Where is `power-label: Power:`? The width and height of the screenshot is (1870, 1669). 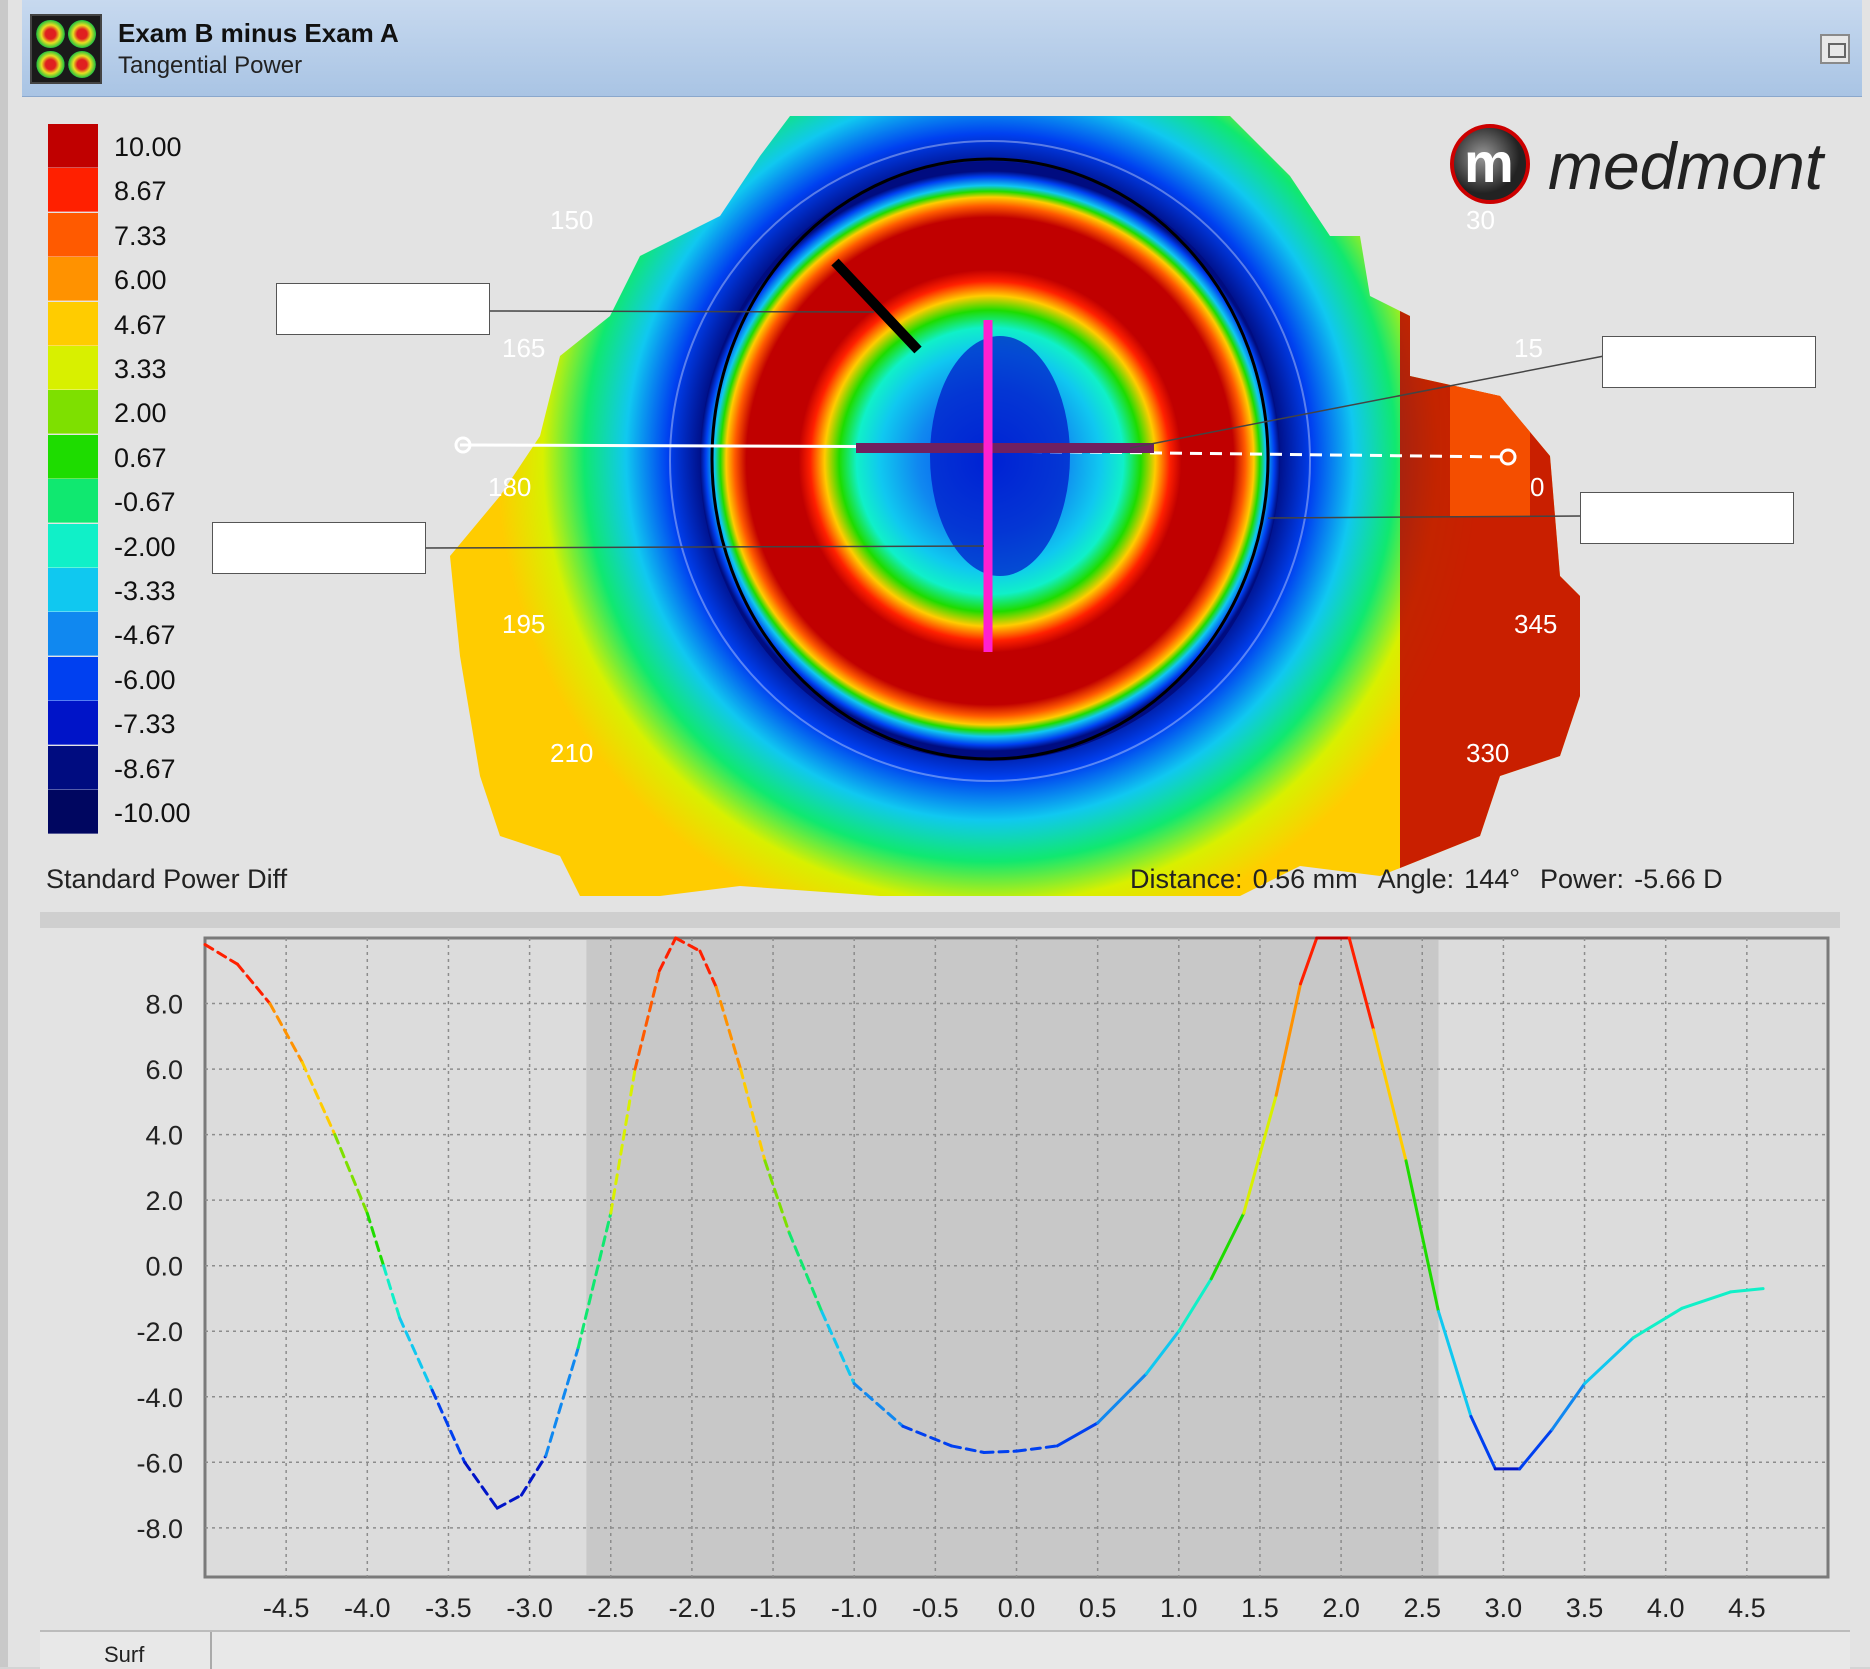
power-label: Power: is located at coordinates (1582, 879).